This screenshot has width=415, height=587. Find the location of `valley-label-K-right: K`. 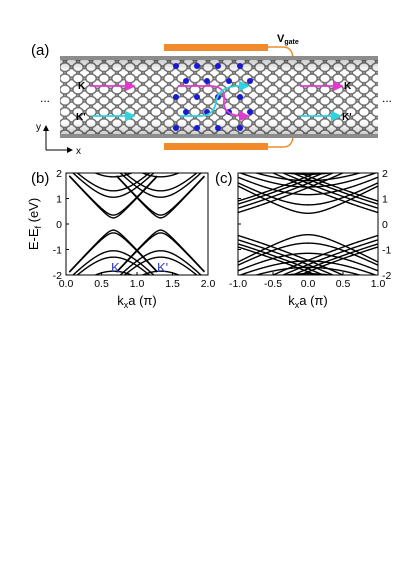

valley-label-K-right: K is located at coordinates (348, 86).